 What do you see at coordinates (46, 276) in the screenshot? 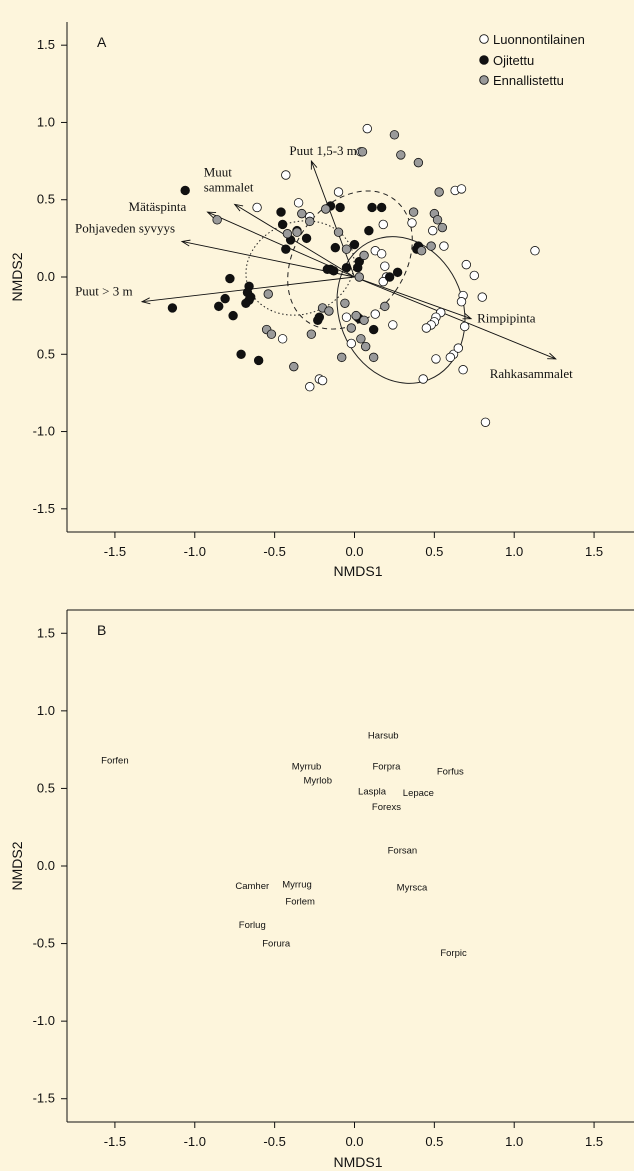
I see `panel-a-y-tick-label: 0.0` at bounding box center [46, 276].